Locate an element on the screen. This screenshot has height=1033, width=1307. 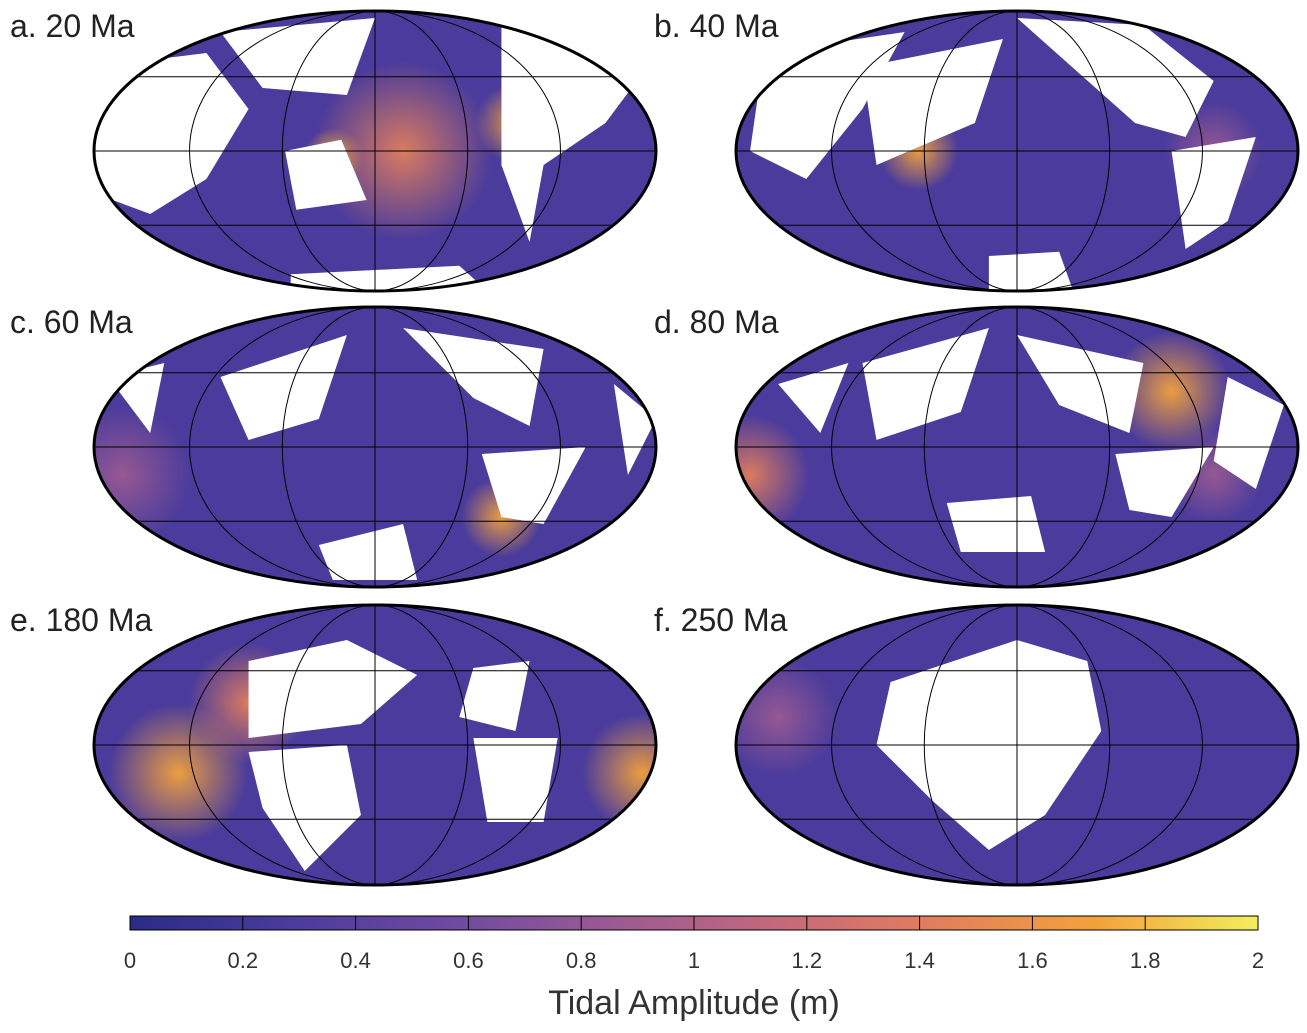
colorbar-label: Tidal Amplitude (m) is located at coordinates (694, 1003).